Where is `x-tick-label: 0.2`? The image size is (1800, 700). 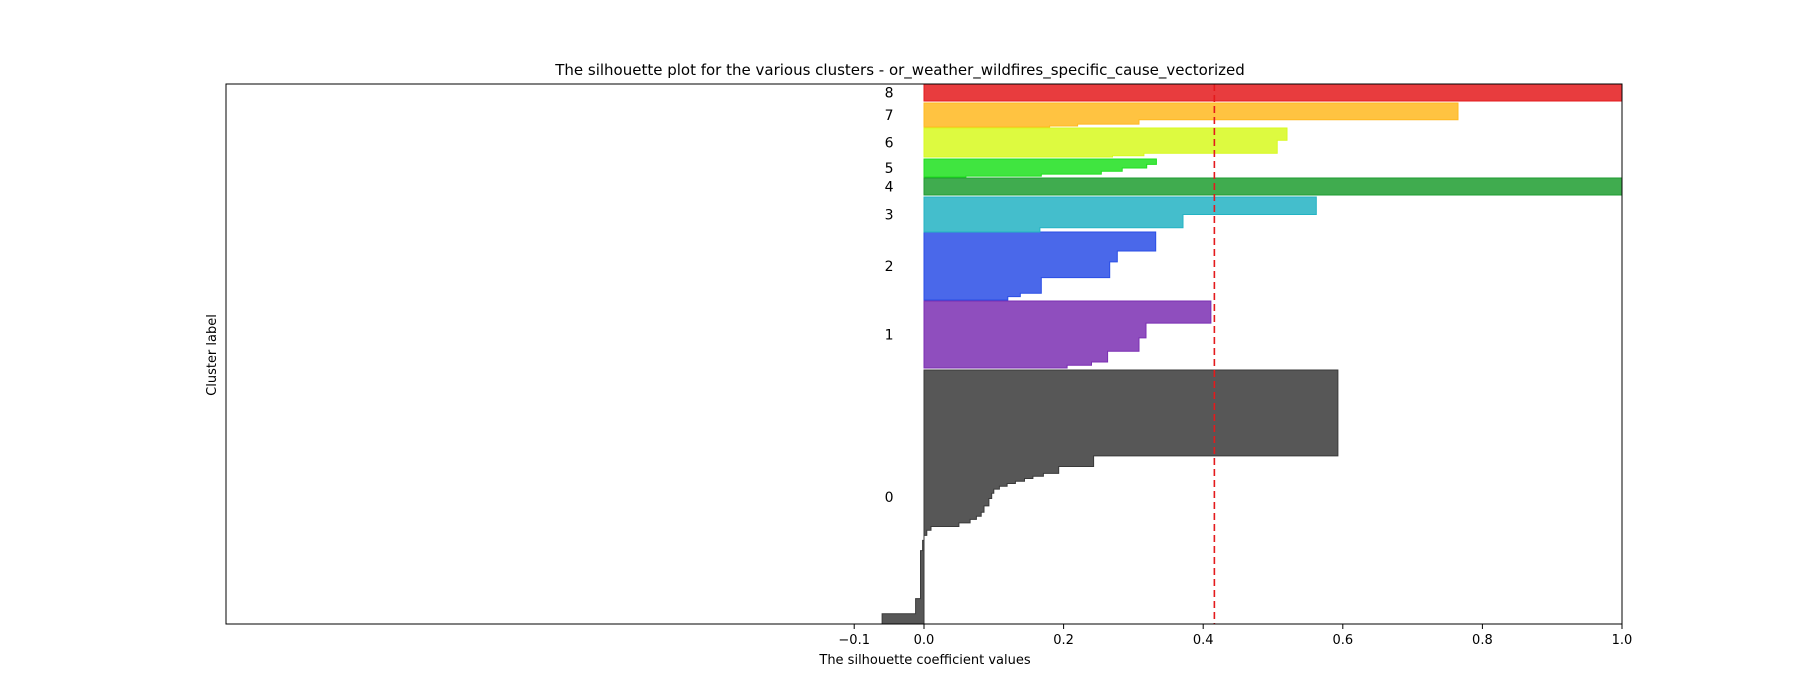 x-tick-label: 0.2 is located at coordinates (1063, 640).